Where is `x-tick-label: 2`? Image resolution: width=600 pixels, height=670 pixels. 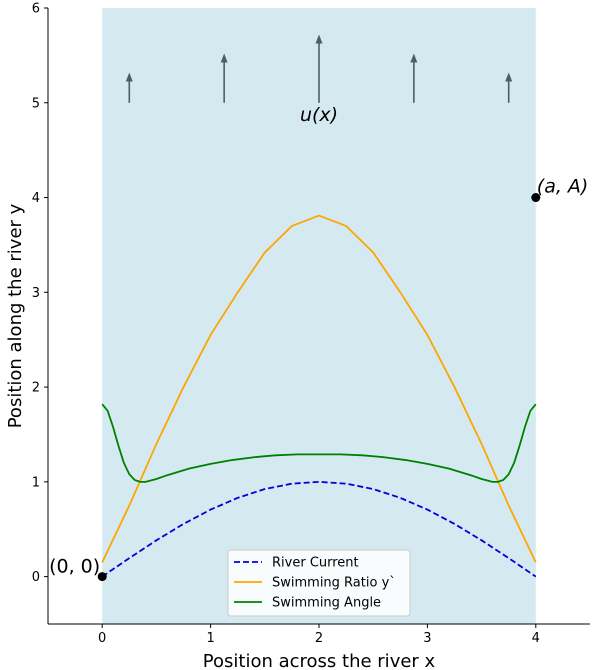
x-tick-label: 2 is located at coordinates (319, 638).